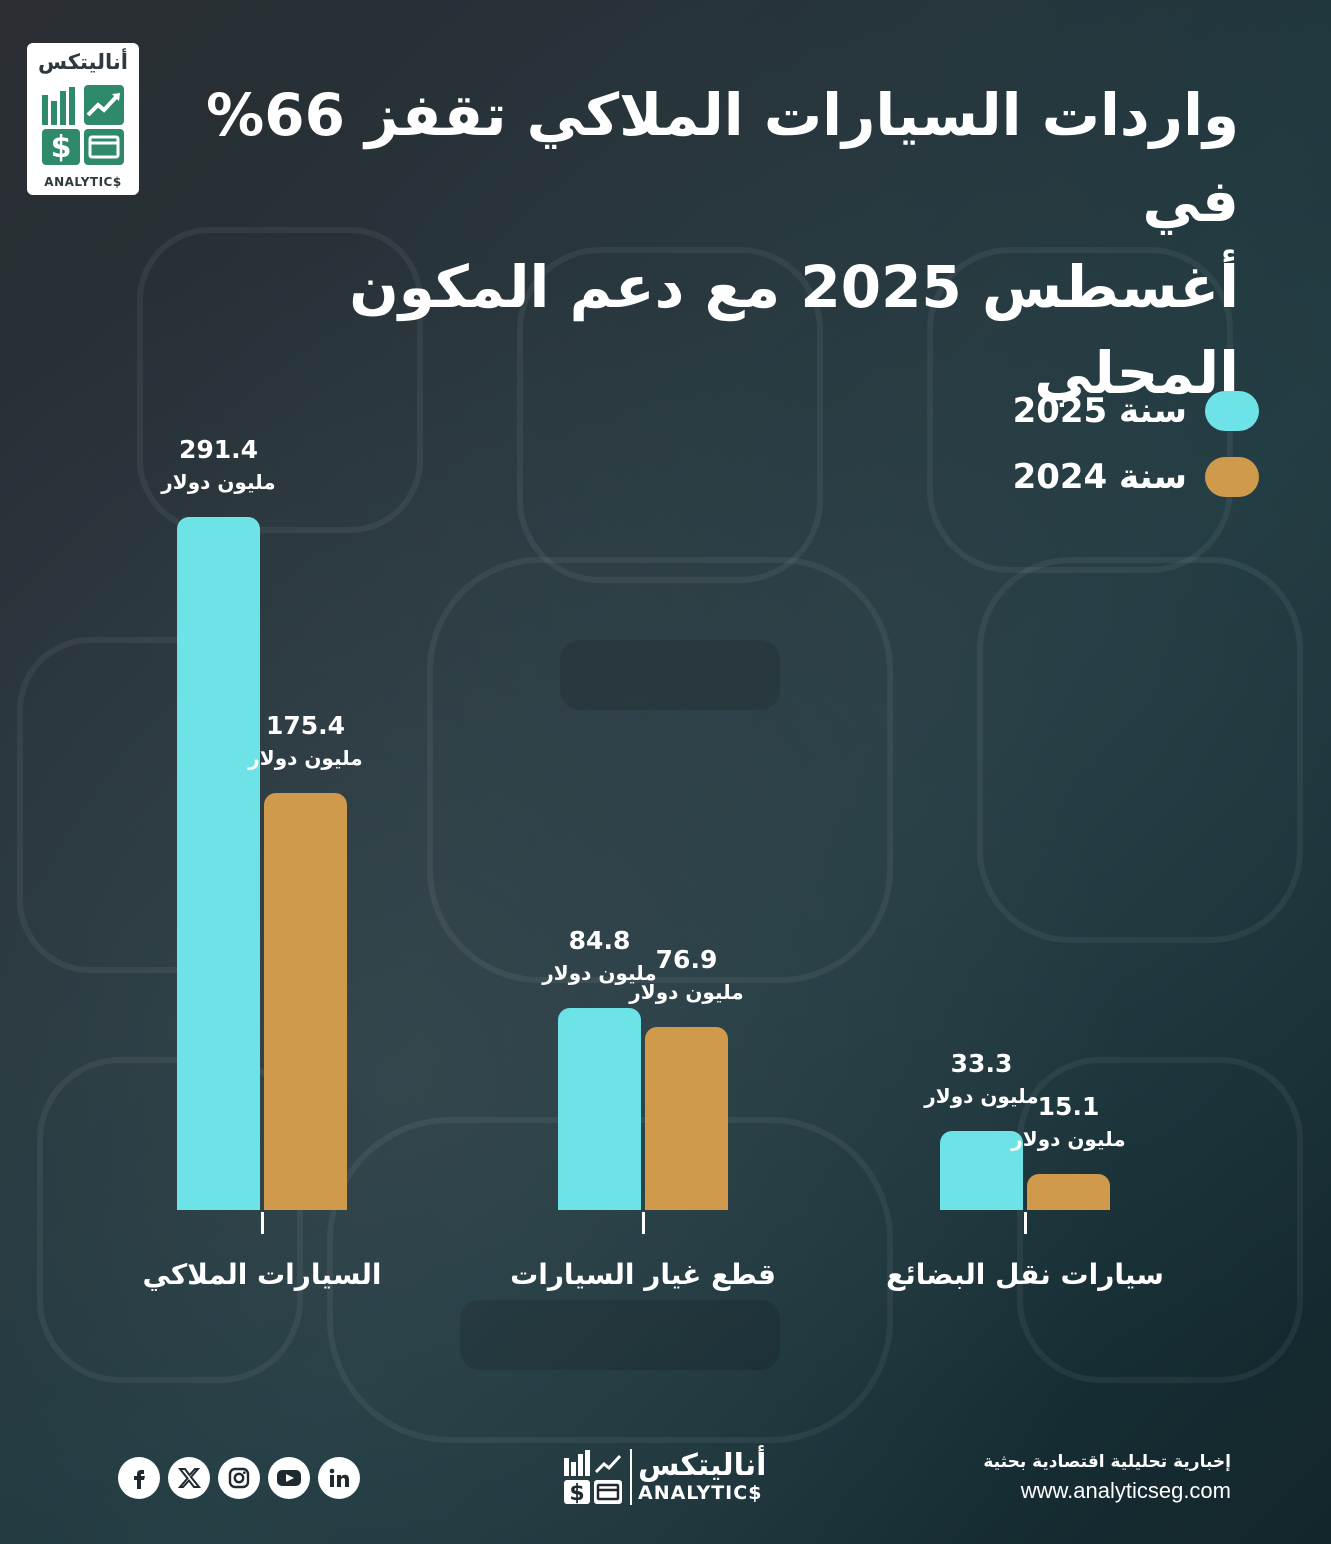 The height and width of the screenshot is (1544, 1331). Describe the element at coordinates (686, 992) in the screenshot. I see `bar-unit-car-parts-2024: مليون دولار` at that location.